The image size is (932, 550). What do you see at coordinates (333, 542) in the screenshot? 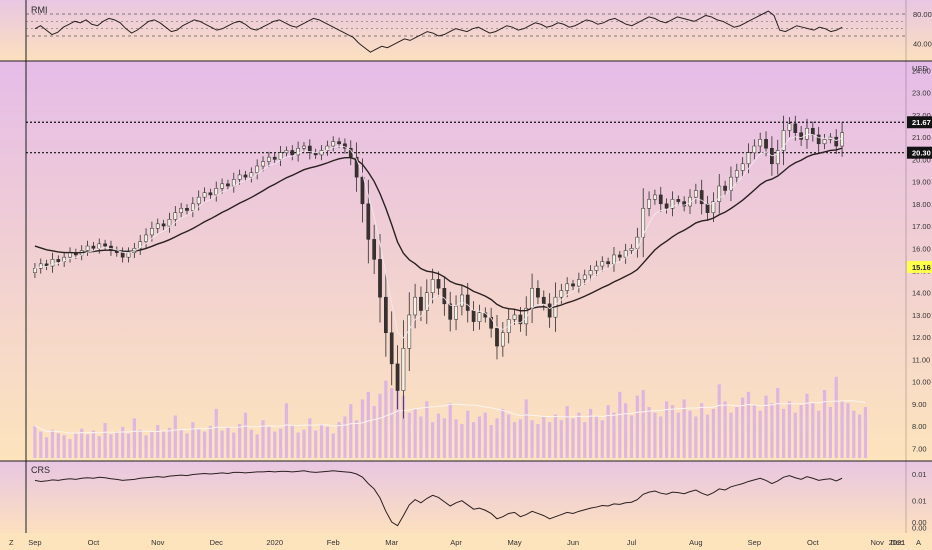
I see `date-tick-label: Feb` at bounding box center [333, 542].